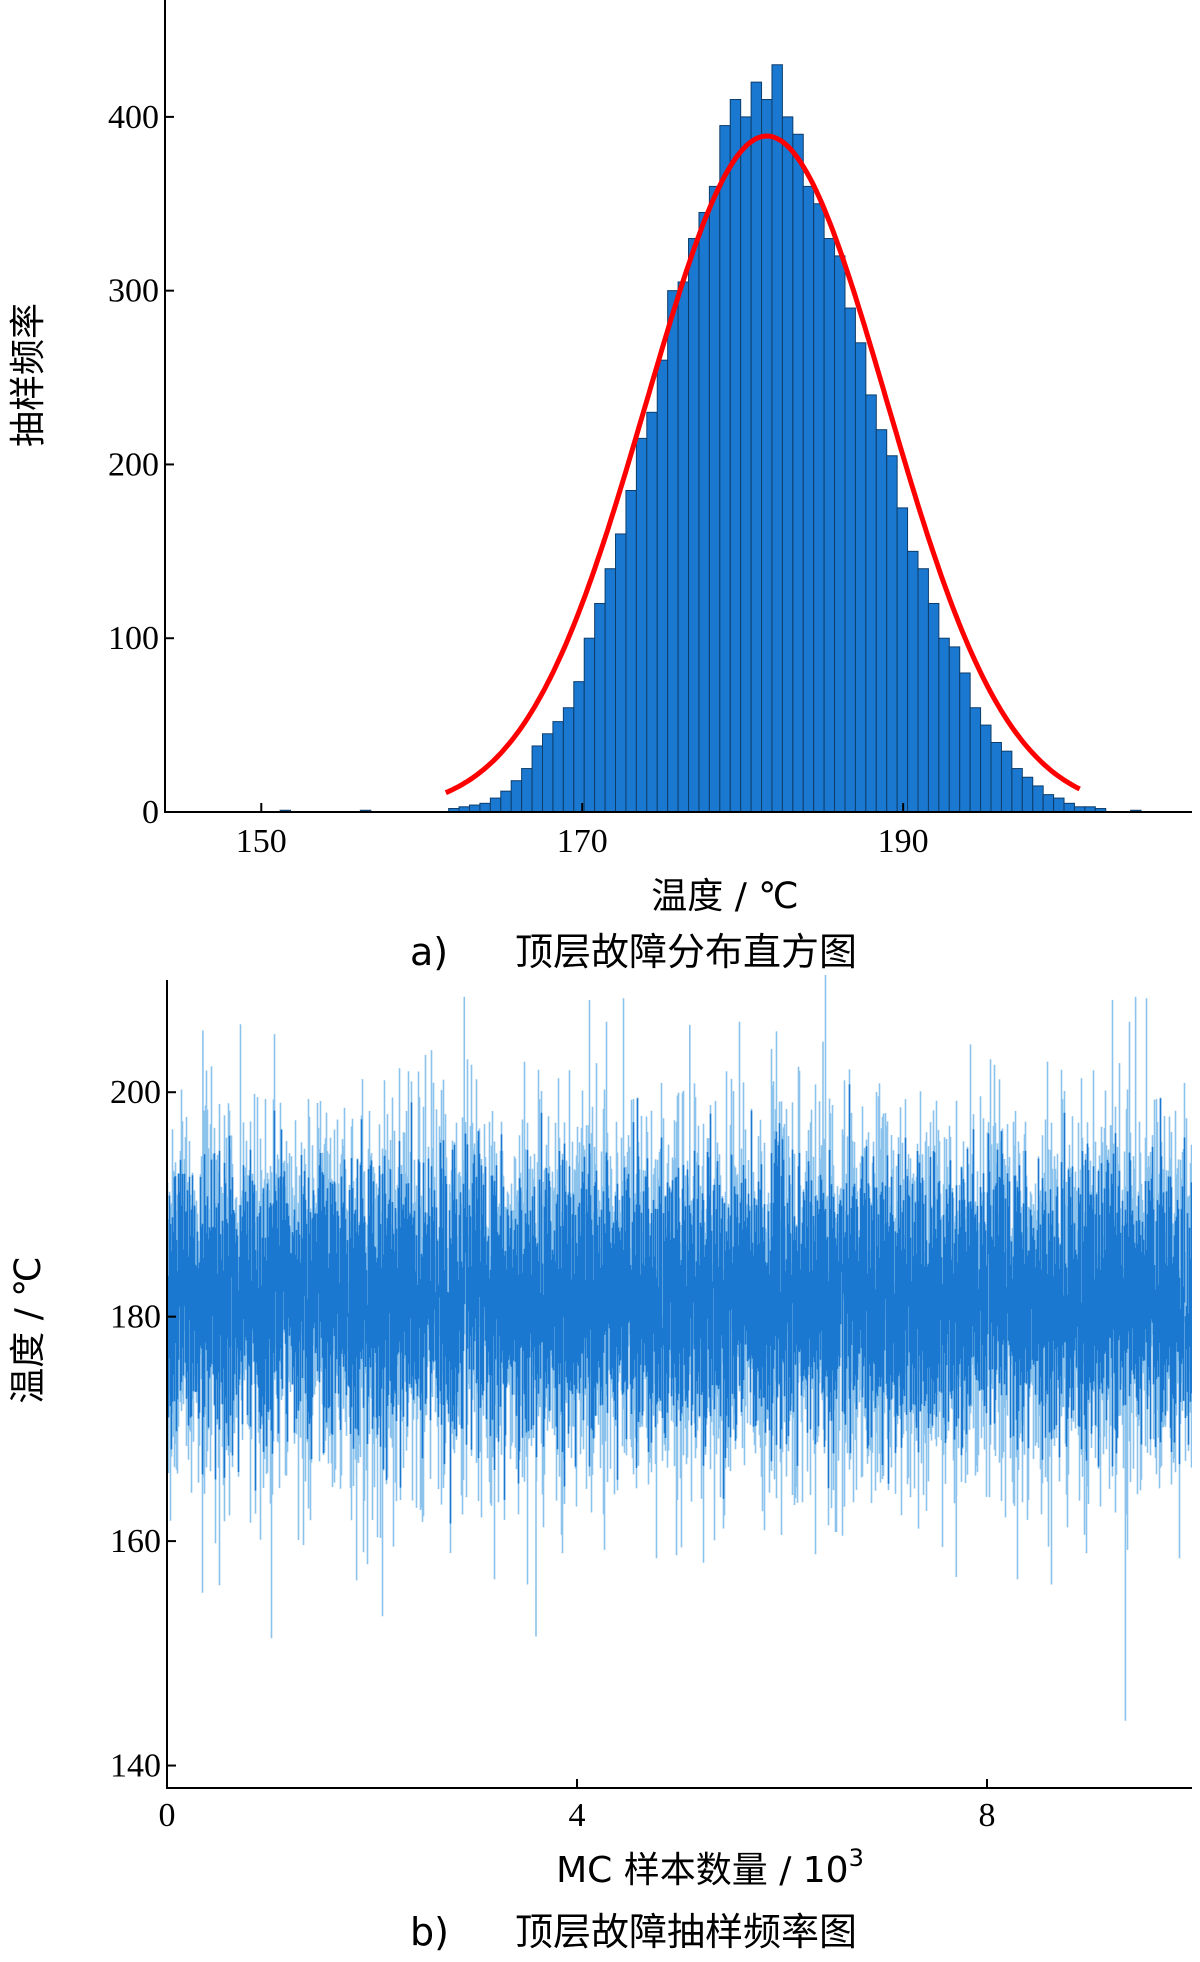 This screenshot has height=1962, width=1200. Describe the element at coordinates (577, 1815) in the screenshot. I see `x-tick-label: 4` at that location.